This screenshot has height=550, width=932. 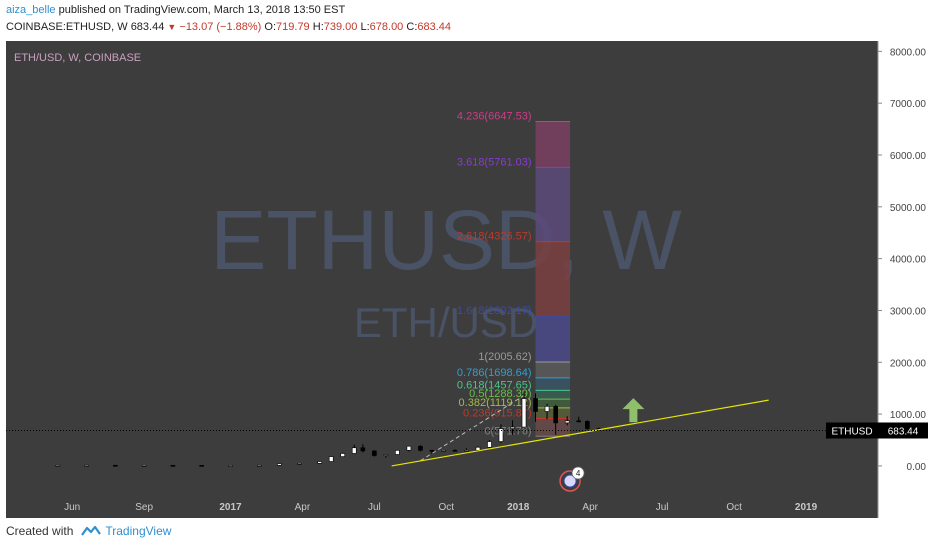 What do you see at coordinates (72, 507) in the screenshot?
I see `x-tick-label: Jun` at bounding box center [72, 507].